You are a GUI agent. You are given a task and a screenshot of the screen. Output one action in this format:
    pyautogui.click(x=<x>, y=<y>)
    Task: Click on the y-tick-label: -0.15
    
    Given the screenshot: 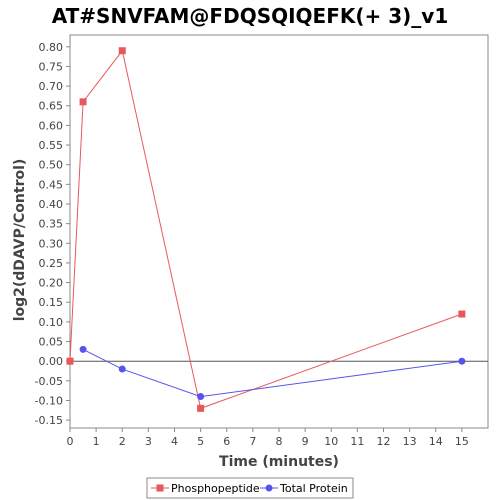 What is the action you would take?
    pyautogui.click(x=49, y=420)
    